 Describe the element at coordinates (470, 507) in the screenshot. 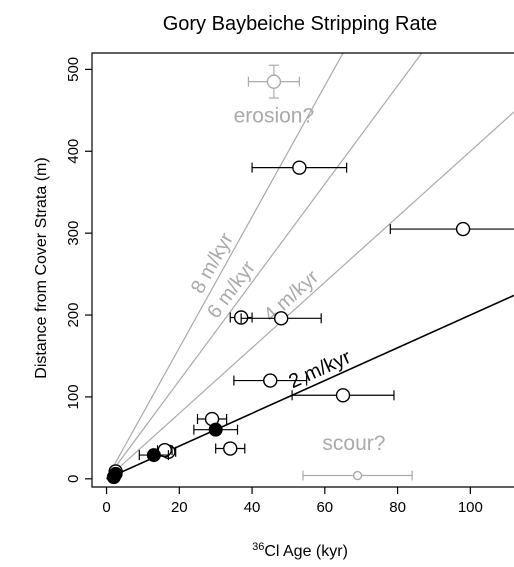

I see `x-tick-label: 100` at that location.